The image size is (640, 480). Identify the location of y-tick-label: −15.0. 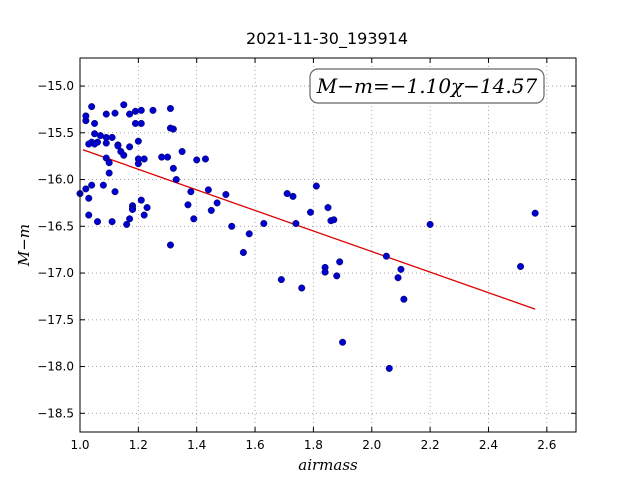
(55, 86).